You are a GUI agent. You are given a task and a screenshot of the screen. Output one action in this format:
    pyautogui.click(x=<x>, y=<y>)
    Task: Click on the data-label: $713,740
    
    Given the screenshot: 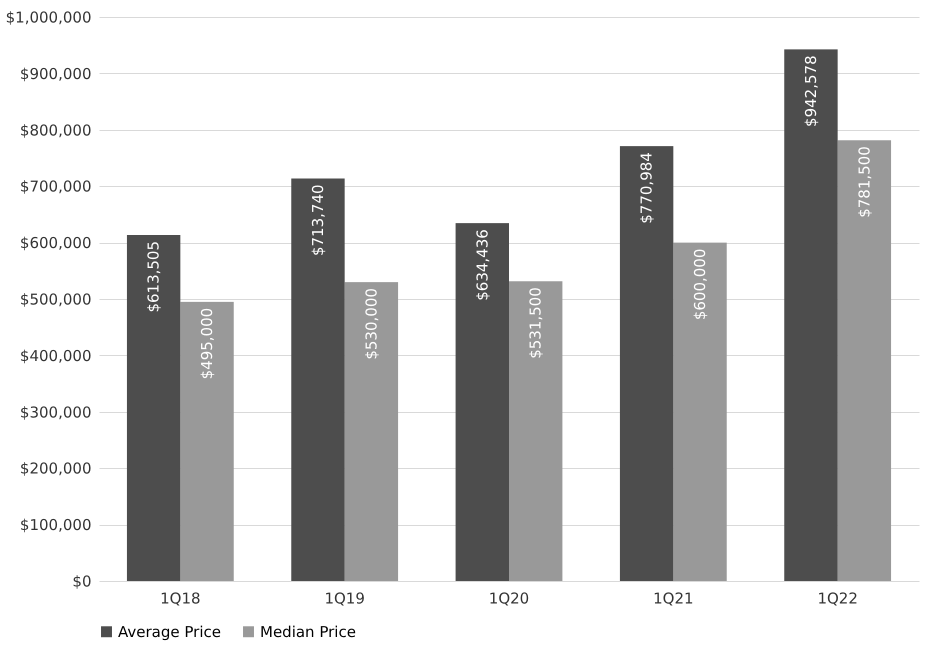 What is the action you would take?
    pyautogui.click(x=317, y=220)
    